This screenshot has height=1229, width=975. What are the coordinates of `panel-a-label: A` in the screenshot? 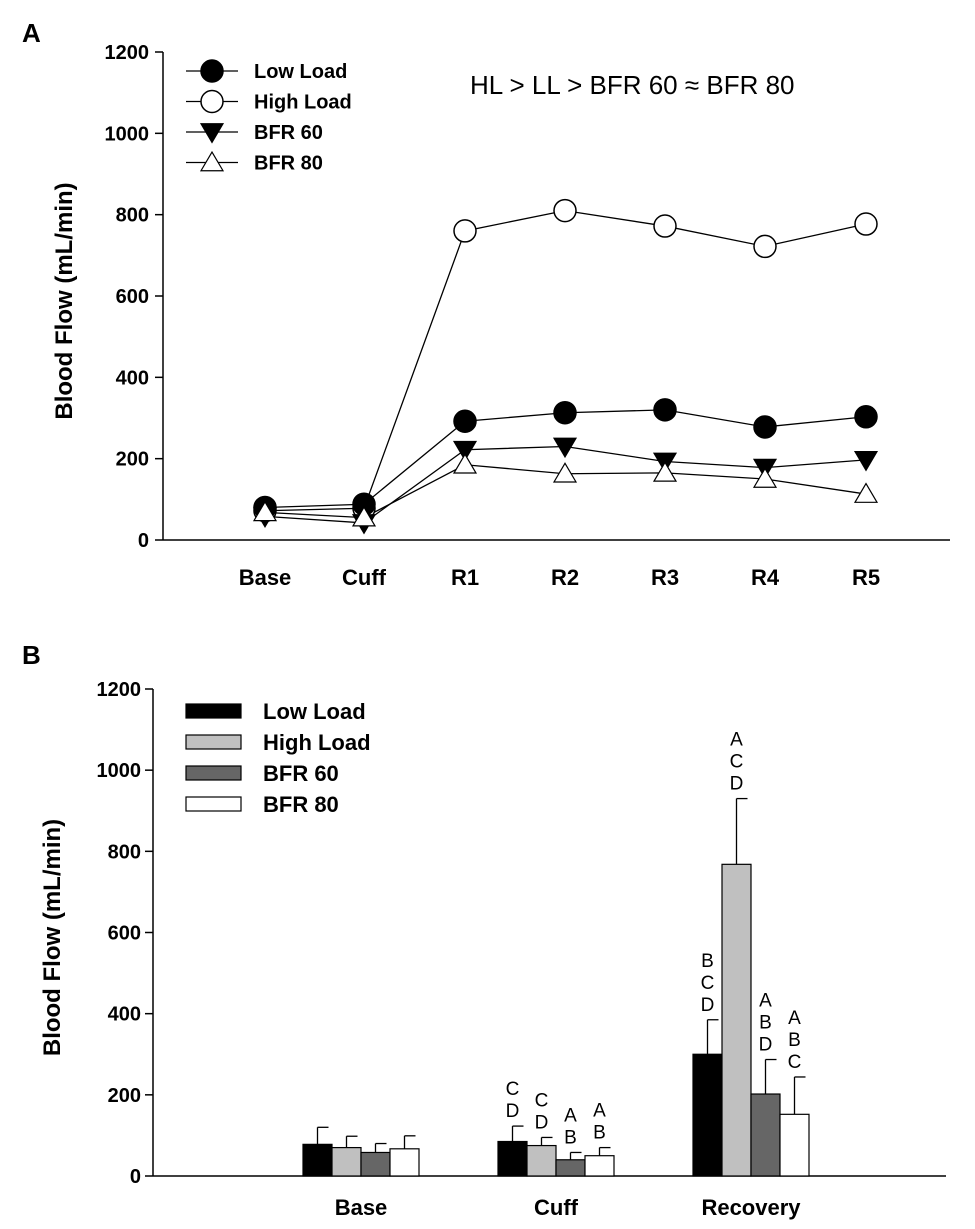 It's located at (31, 33).